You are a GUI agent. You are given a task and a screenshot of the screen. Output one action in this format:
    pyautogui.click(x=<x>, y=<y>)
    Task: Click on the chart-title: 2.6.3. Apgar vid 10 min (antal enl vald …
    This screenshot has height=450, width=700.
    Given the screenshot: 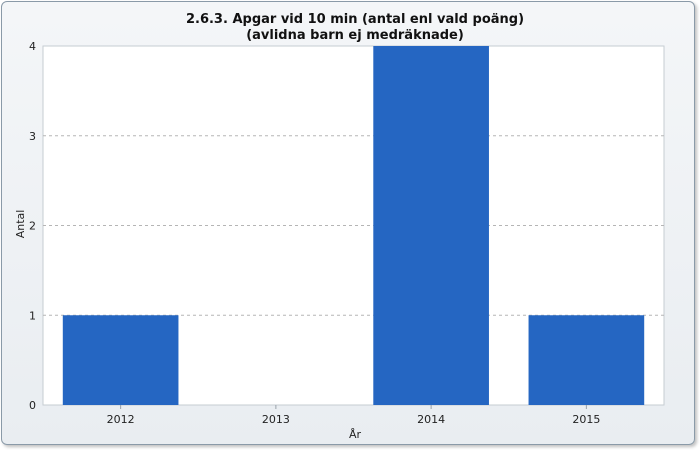 What is the action you would take?
    pyautogui.click(x=355, y=19)
    